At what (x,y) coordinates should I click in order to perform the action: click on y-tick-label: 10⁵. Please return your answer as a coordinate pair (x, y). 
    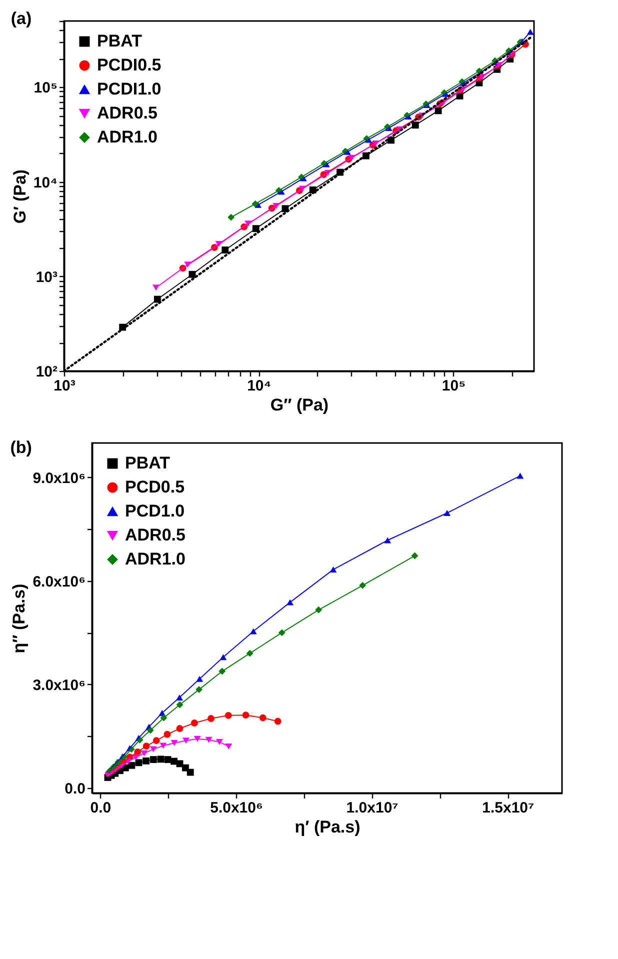
    Looking at the image, I should click on (46, 88).